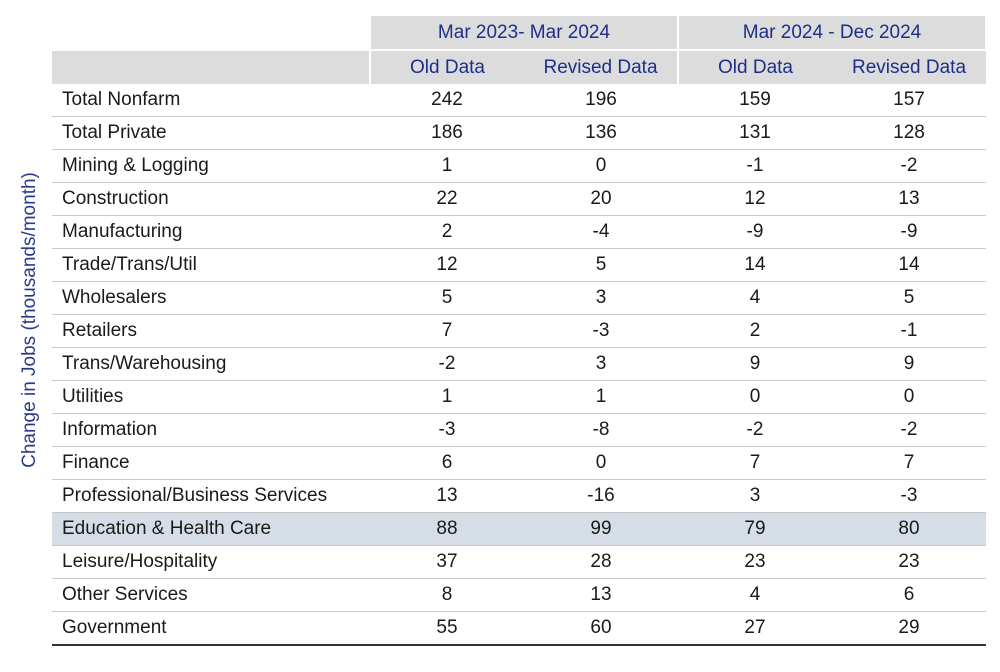 The width and height of the screenshot is (1000, 672). I want to click on table-row: Government 55 60 27 29, so click(519, 628).